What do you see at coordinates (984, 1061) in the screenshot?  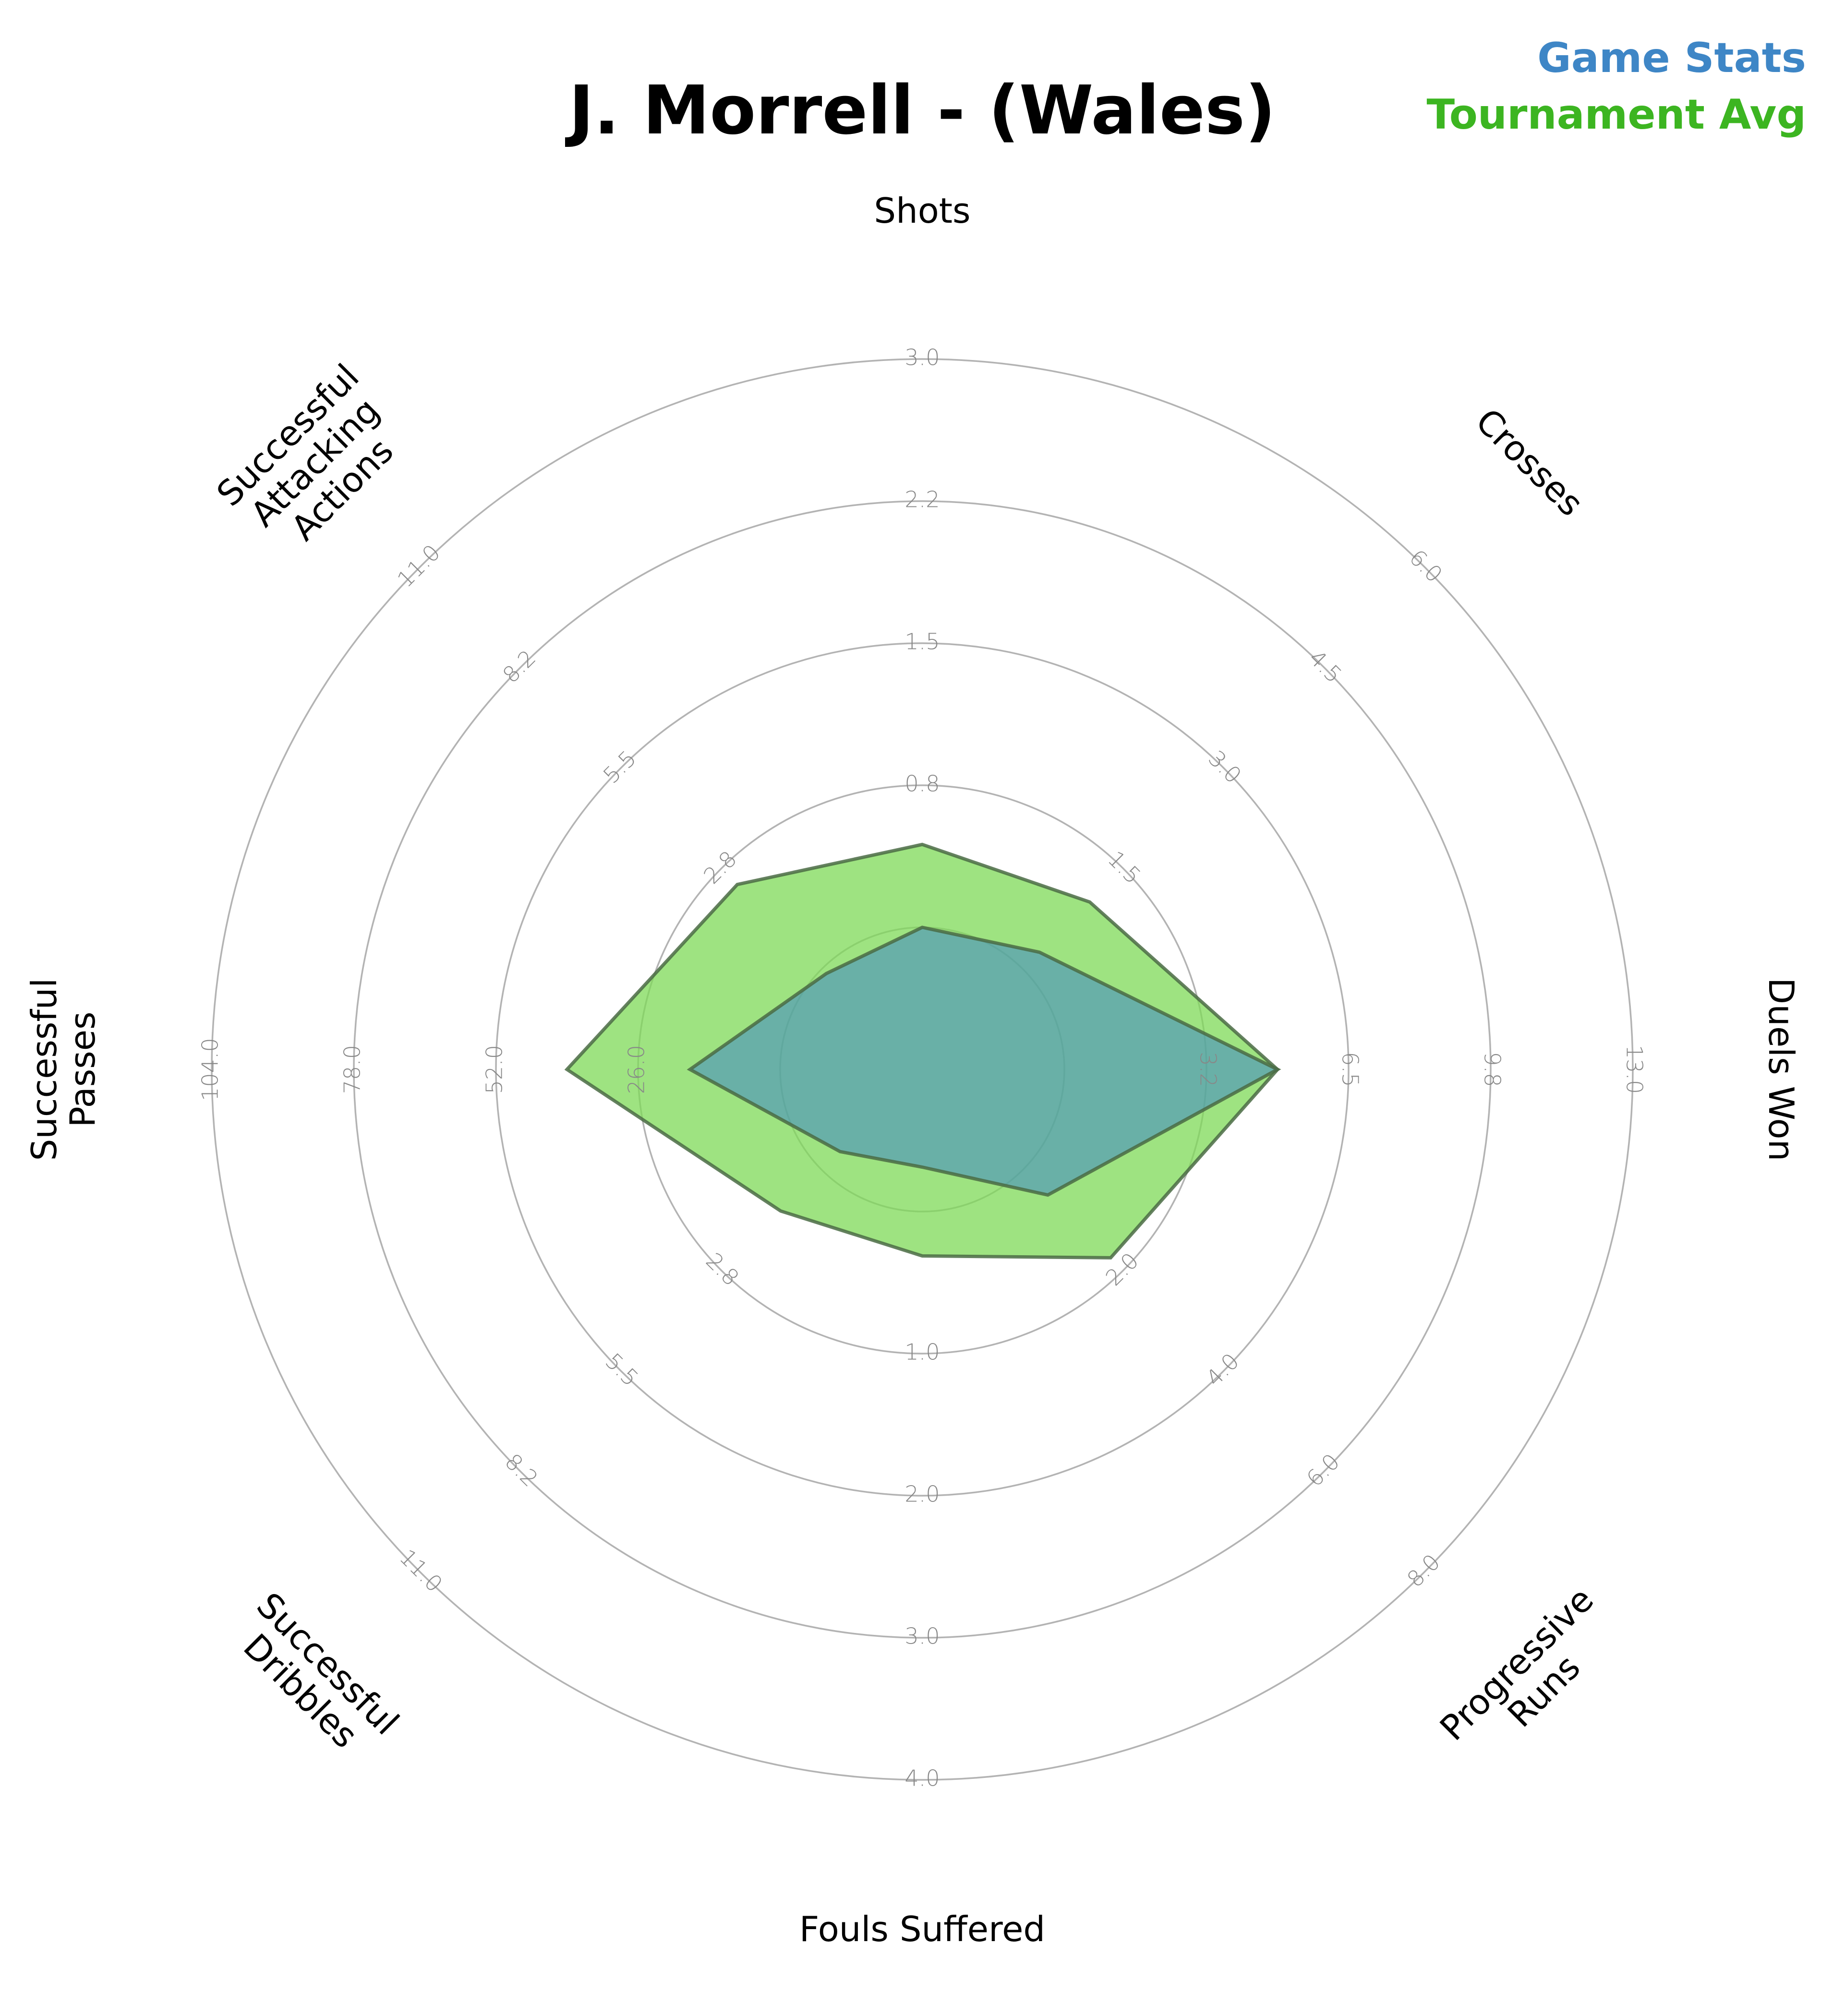 I see `series-game-stats` at bounding box center [984, 1061].